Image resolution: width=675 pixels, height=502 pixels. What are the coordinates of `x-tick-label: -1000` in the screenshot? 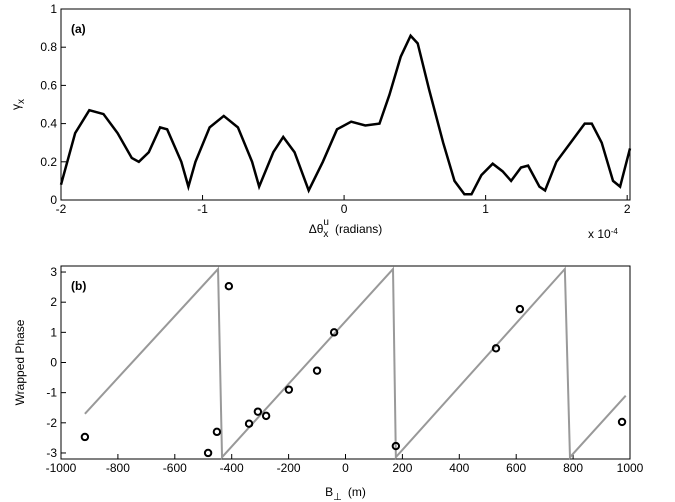 It's located at (61, 468).